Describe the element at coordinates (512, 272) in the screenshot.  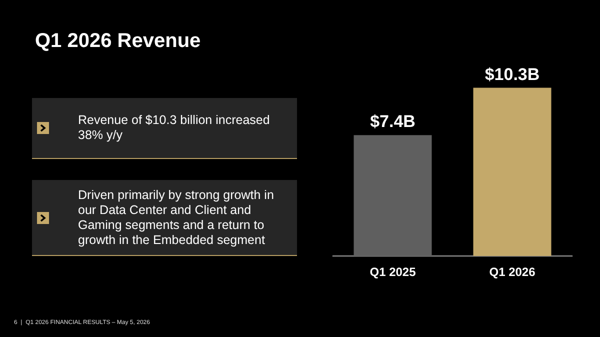
I see `x-tick-label: Q1 2026` at that location.